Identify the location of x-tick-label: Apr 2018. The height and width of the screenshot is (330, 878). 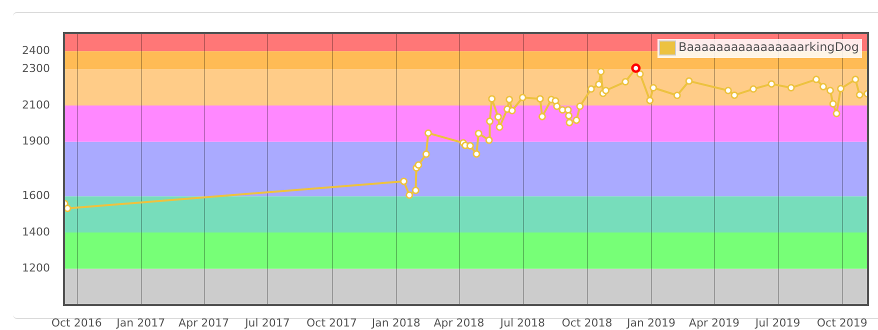
(459, 323).